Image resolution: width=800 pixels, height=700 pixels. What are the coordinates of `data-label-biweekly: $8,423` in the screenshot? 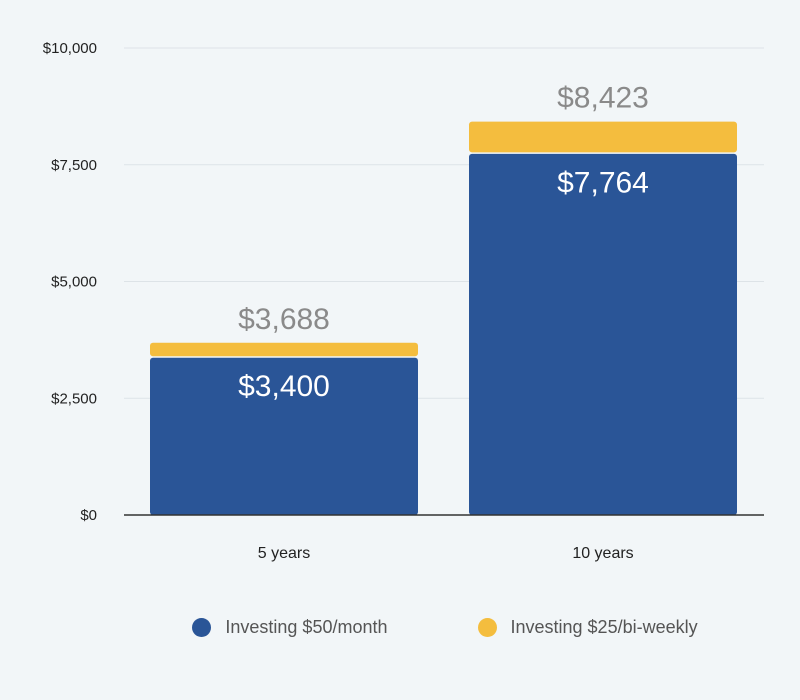 It's located at (603, 98).